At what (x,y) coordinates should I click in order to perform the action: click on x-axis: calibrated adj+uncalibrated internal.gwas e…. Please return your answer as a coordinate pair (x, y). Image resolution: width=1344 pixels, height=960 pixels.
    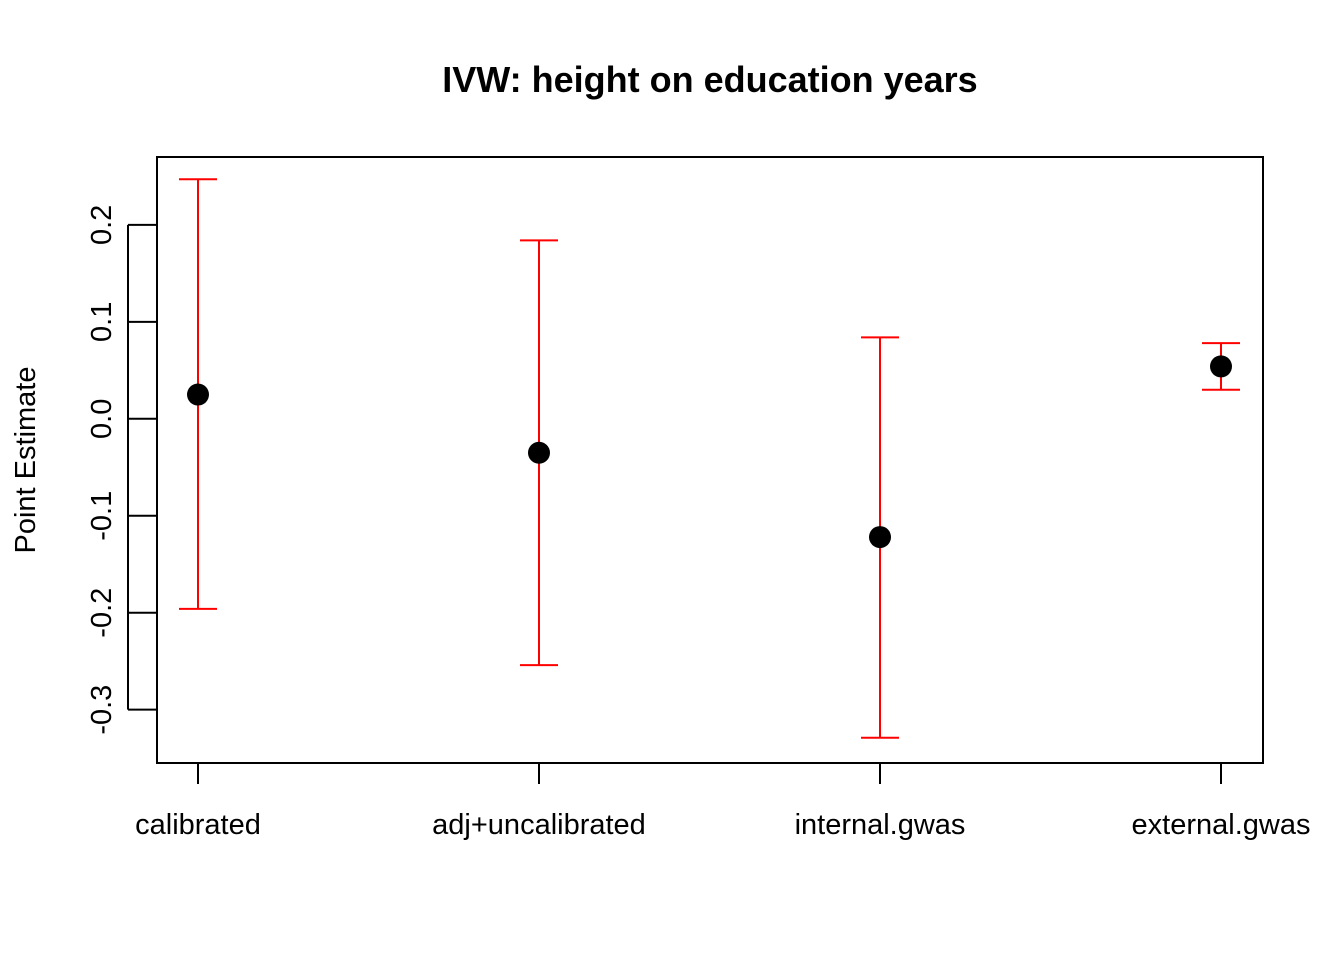
    Looking at the image, I should click on (723, 801).